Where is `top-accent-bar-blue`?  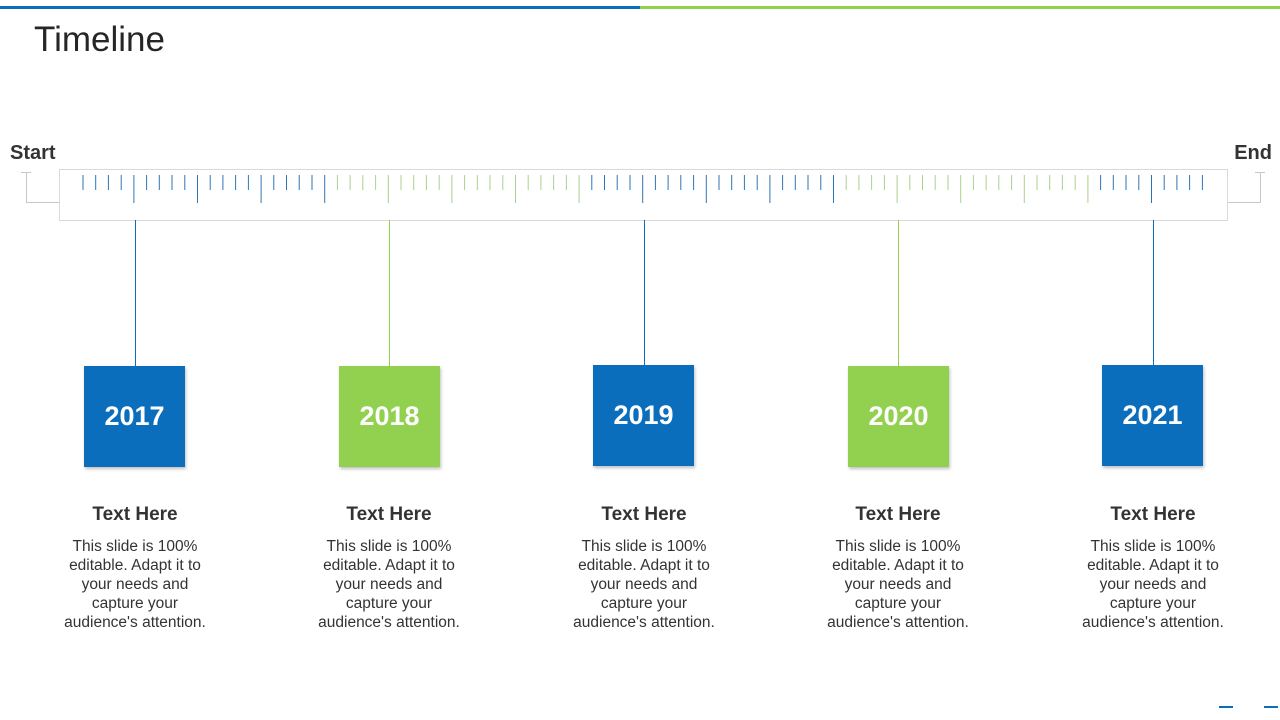 top-accent-bar-blue is located at coordinates (320, 7).